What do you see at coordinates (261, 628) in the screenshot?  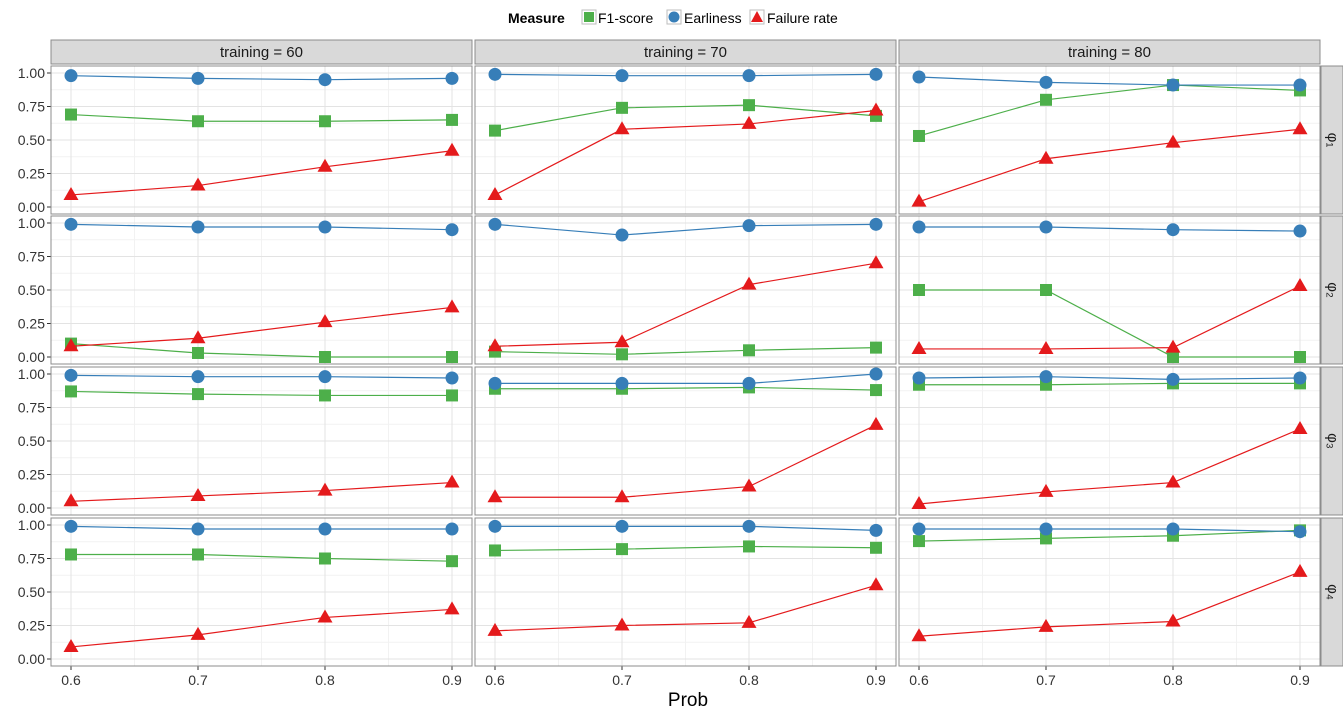 I see `failure-rate-line-r4-c1` at bounding box center [261, 628].